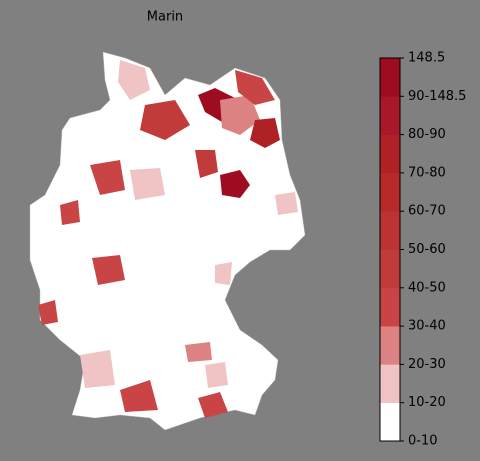 The width and height of the screenshot is (480, 461). Describe the element at coordinates (426, 58) in the screenshot. I see `colorbar-tick-label: 148.5` at that location.